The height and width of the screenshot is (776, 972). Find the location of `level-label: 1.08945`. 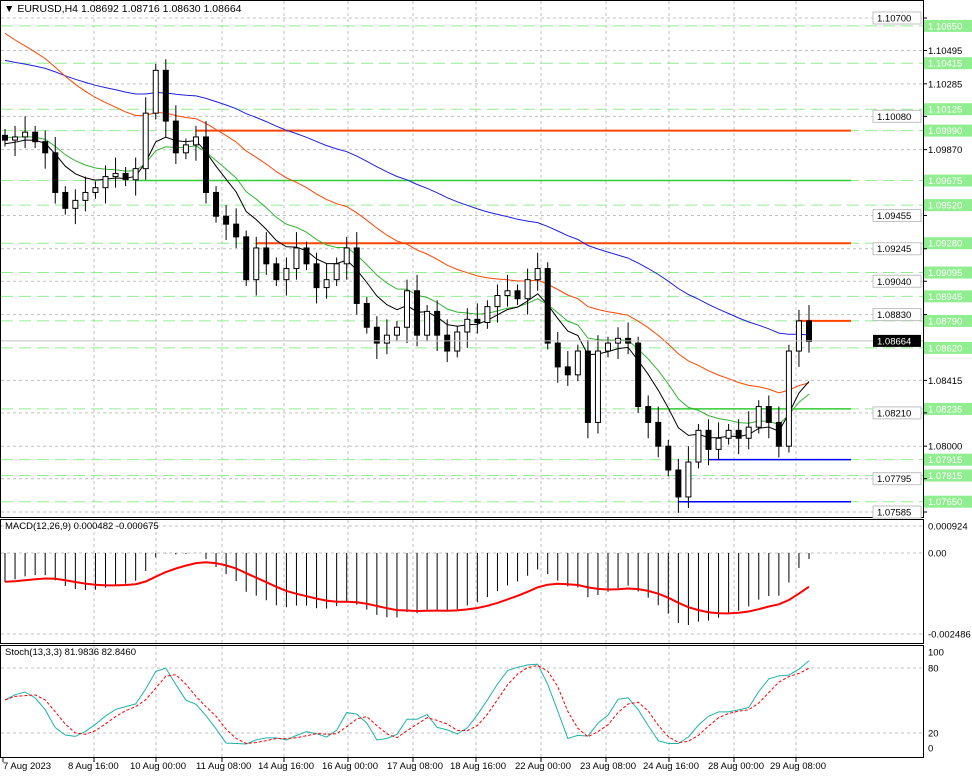

level-label: 1.08945 is located at coordinates (945, 297).